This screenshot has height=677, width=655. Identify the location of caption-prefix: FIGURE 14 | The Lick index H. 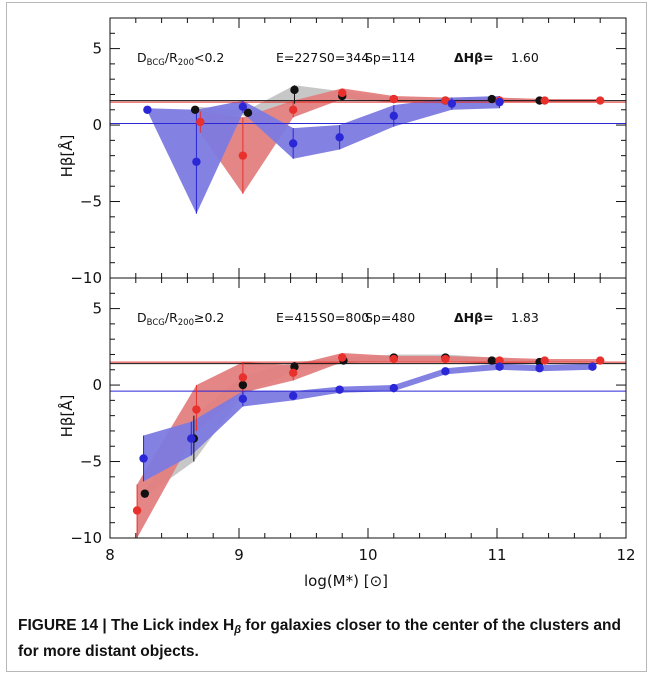
(126, 625).